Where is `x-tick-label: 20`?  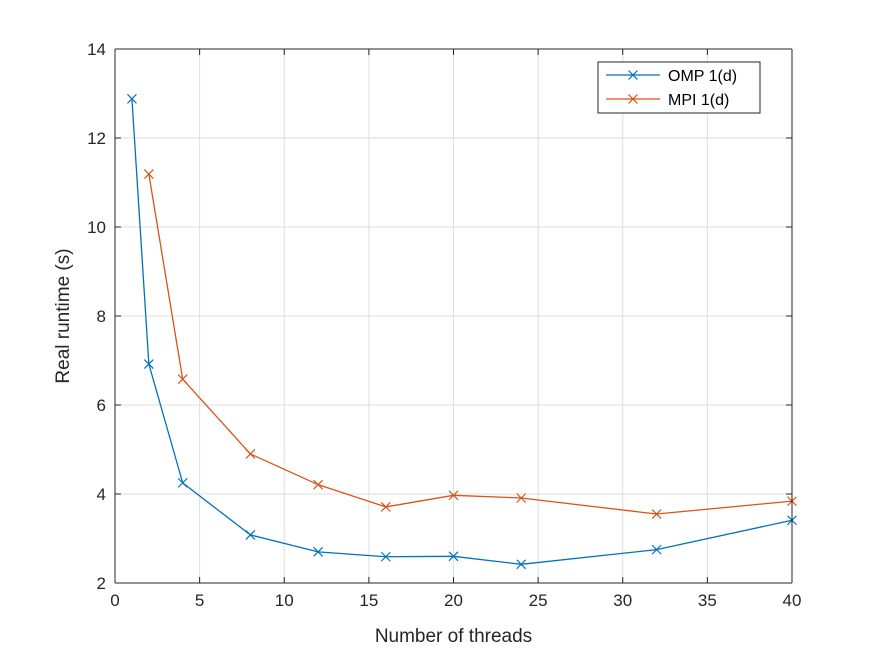
x-tick-label: 20 is located at coordinates (453, 600).